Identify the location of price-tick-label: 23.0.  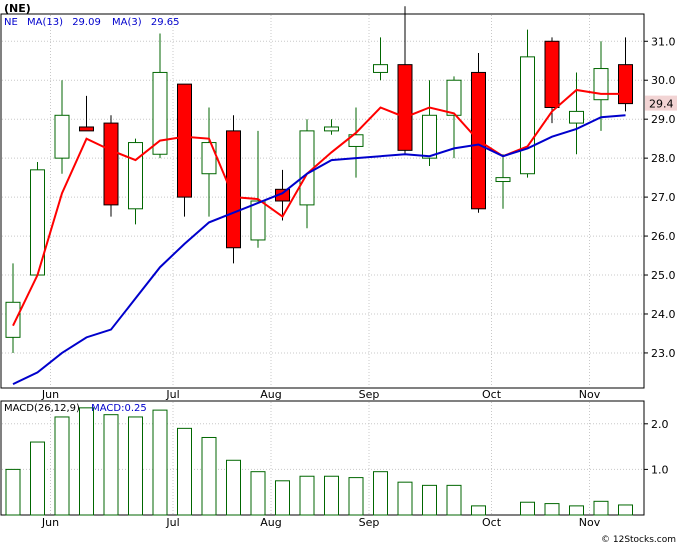
(663, 353).